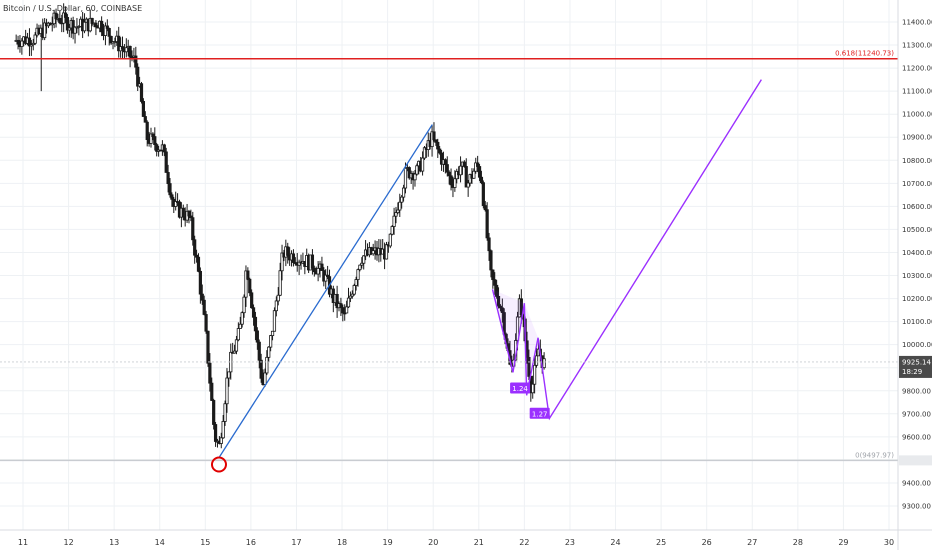 The image size is (932, 550). I want to click on symbol-title: Bitcoin / U.S. Dollar, 60, COINBASE, so click(72, 8).